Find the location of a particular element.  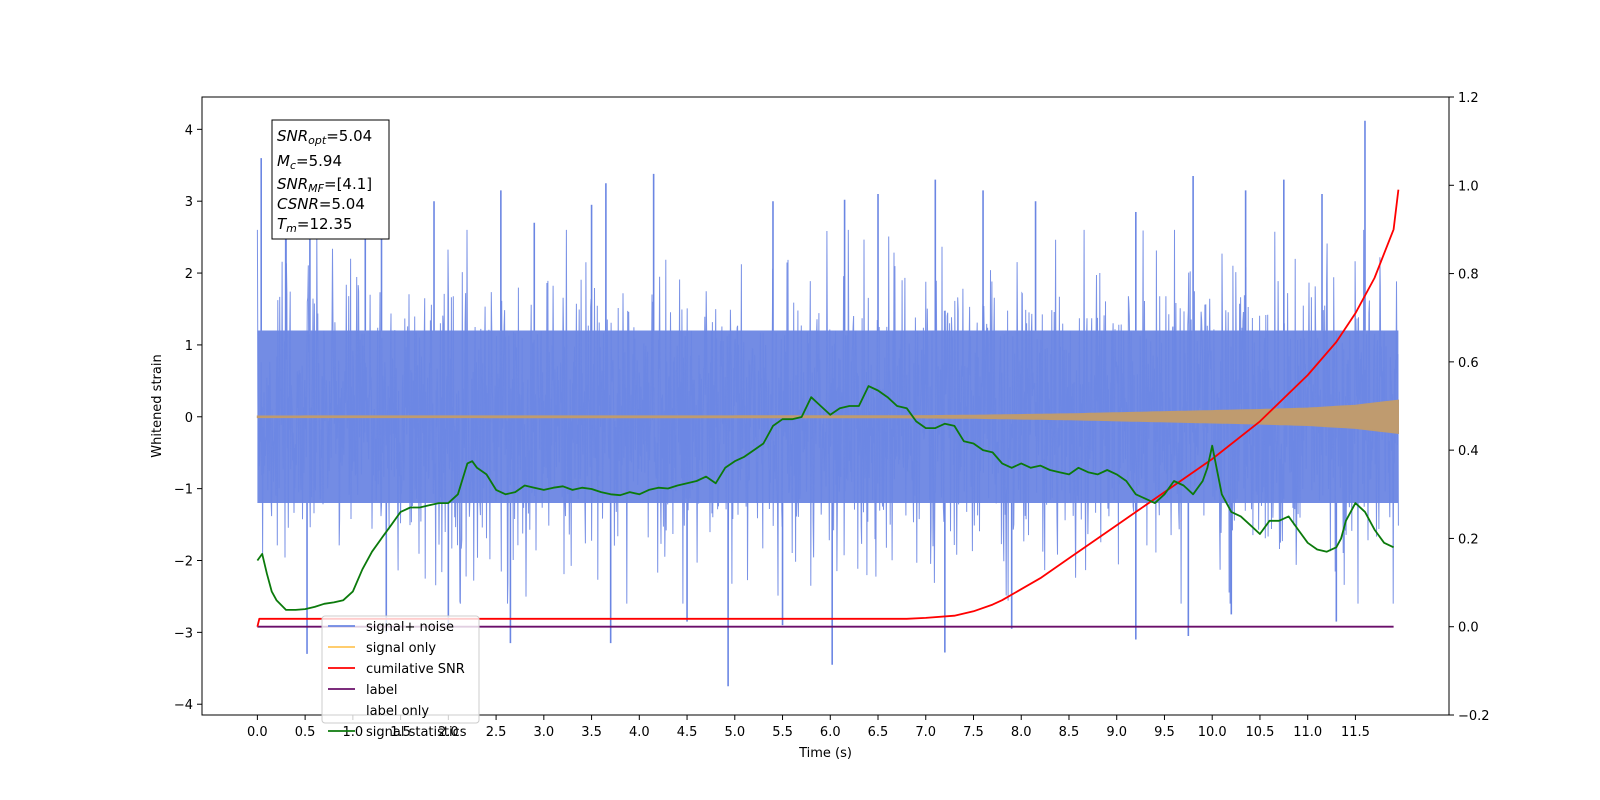

y2-tick-label: 0.8 is located at coordinates (1468, 275).